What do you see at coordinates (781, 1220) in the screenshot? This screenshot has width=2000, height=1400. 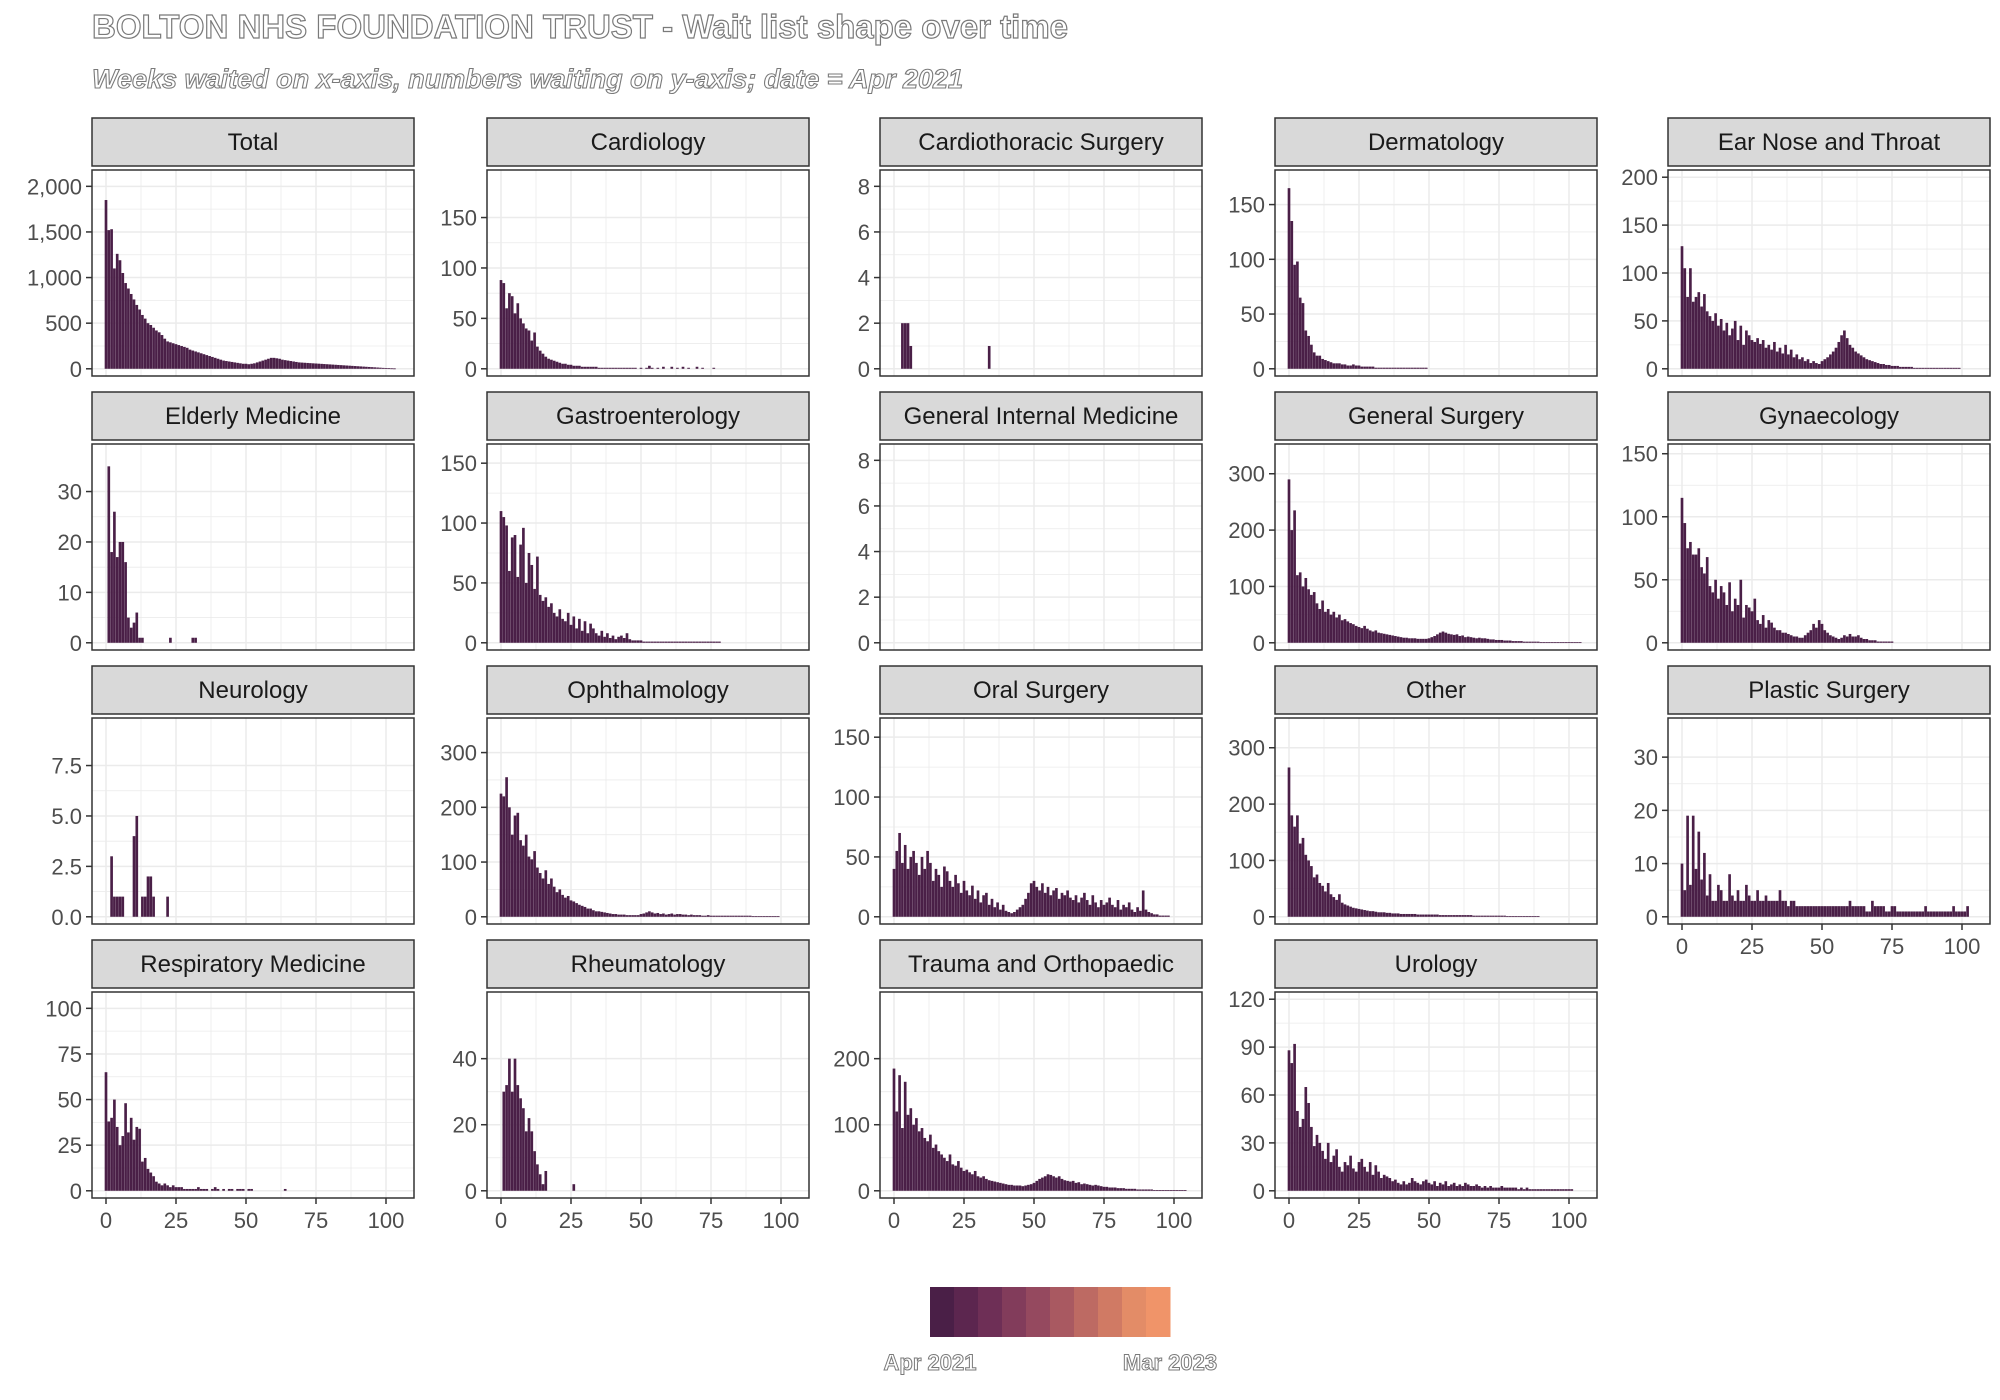 I see `x-tick-label: 100` at bounding box center [781, 1220].